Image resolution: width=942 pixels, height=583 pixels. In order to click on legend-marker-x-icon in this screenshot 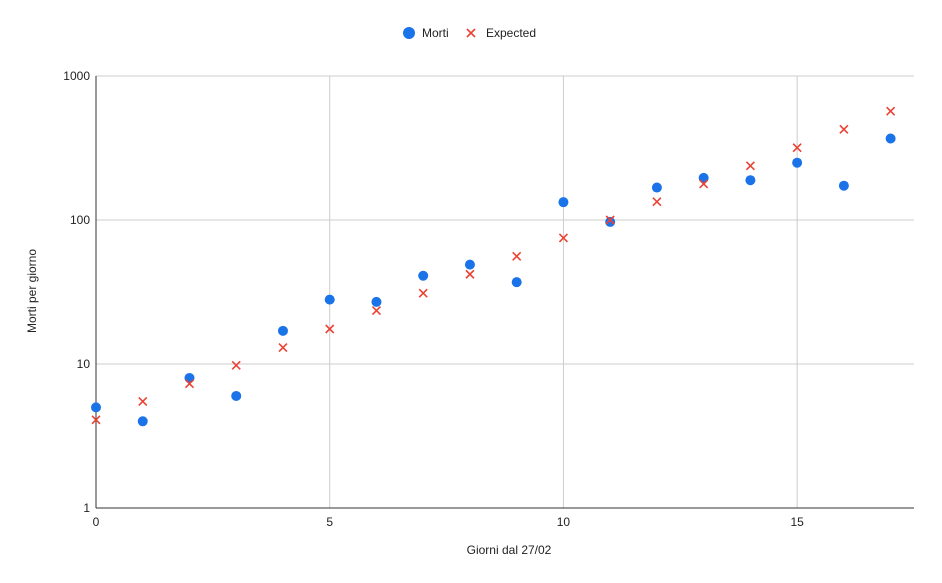, I will do `click(471, 33)`.